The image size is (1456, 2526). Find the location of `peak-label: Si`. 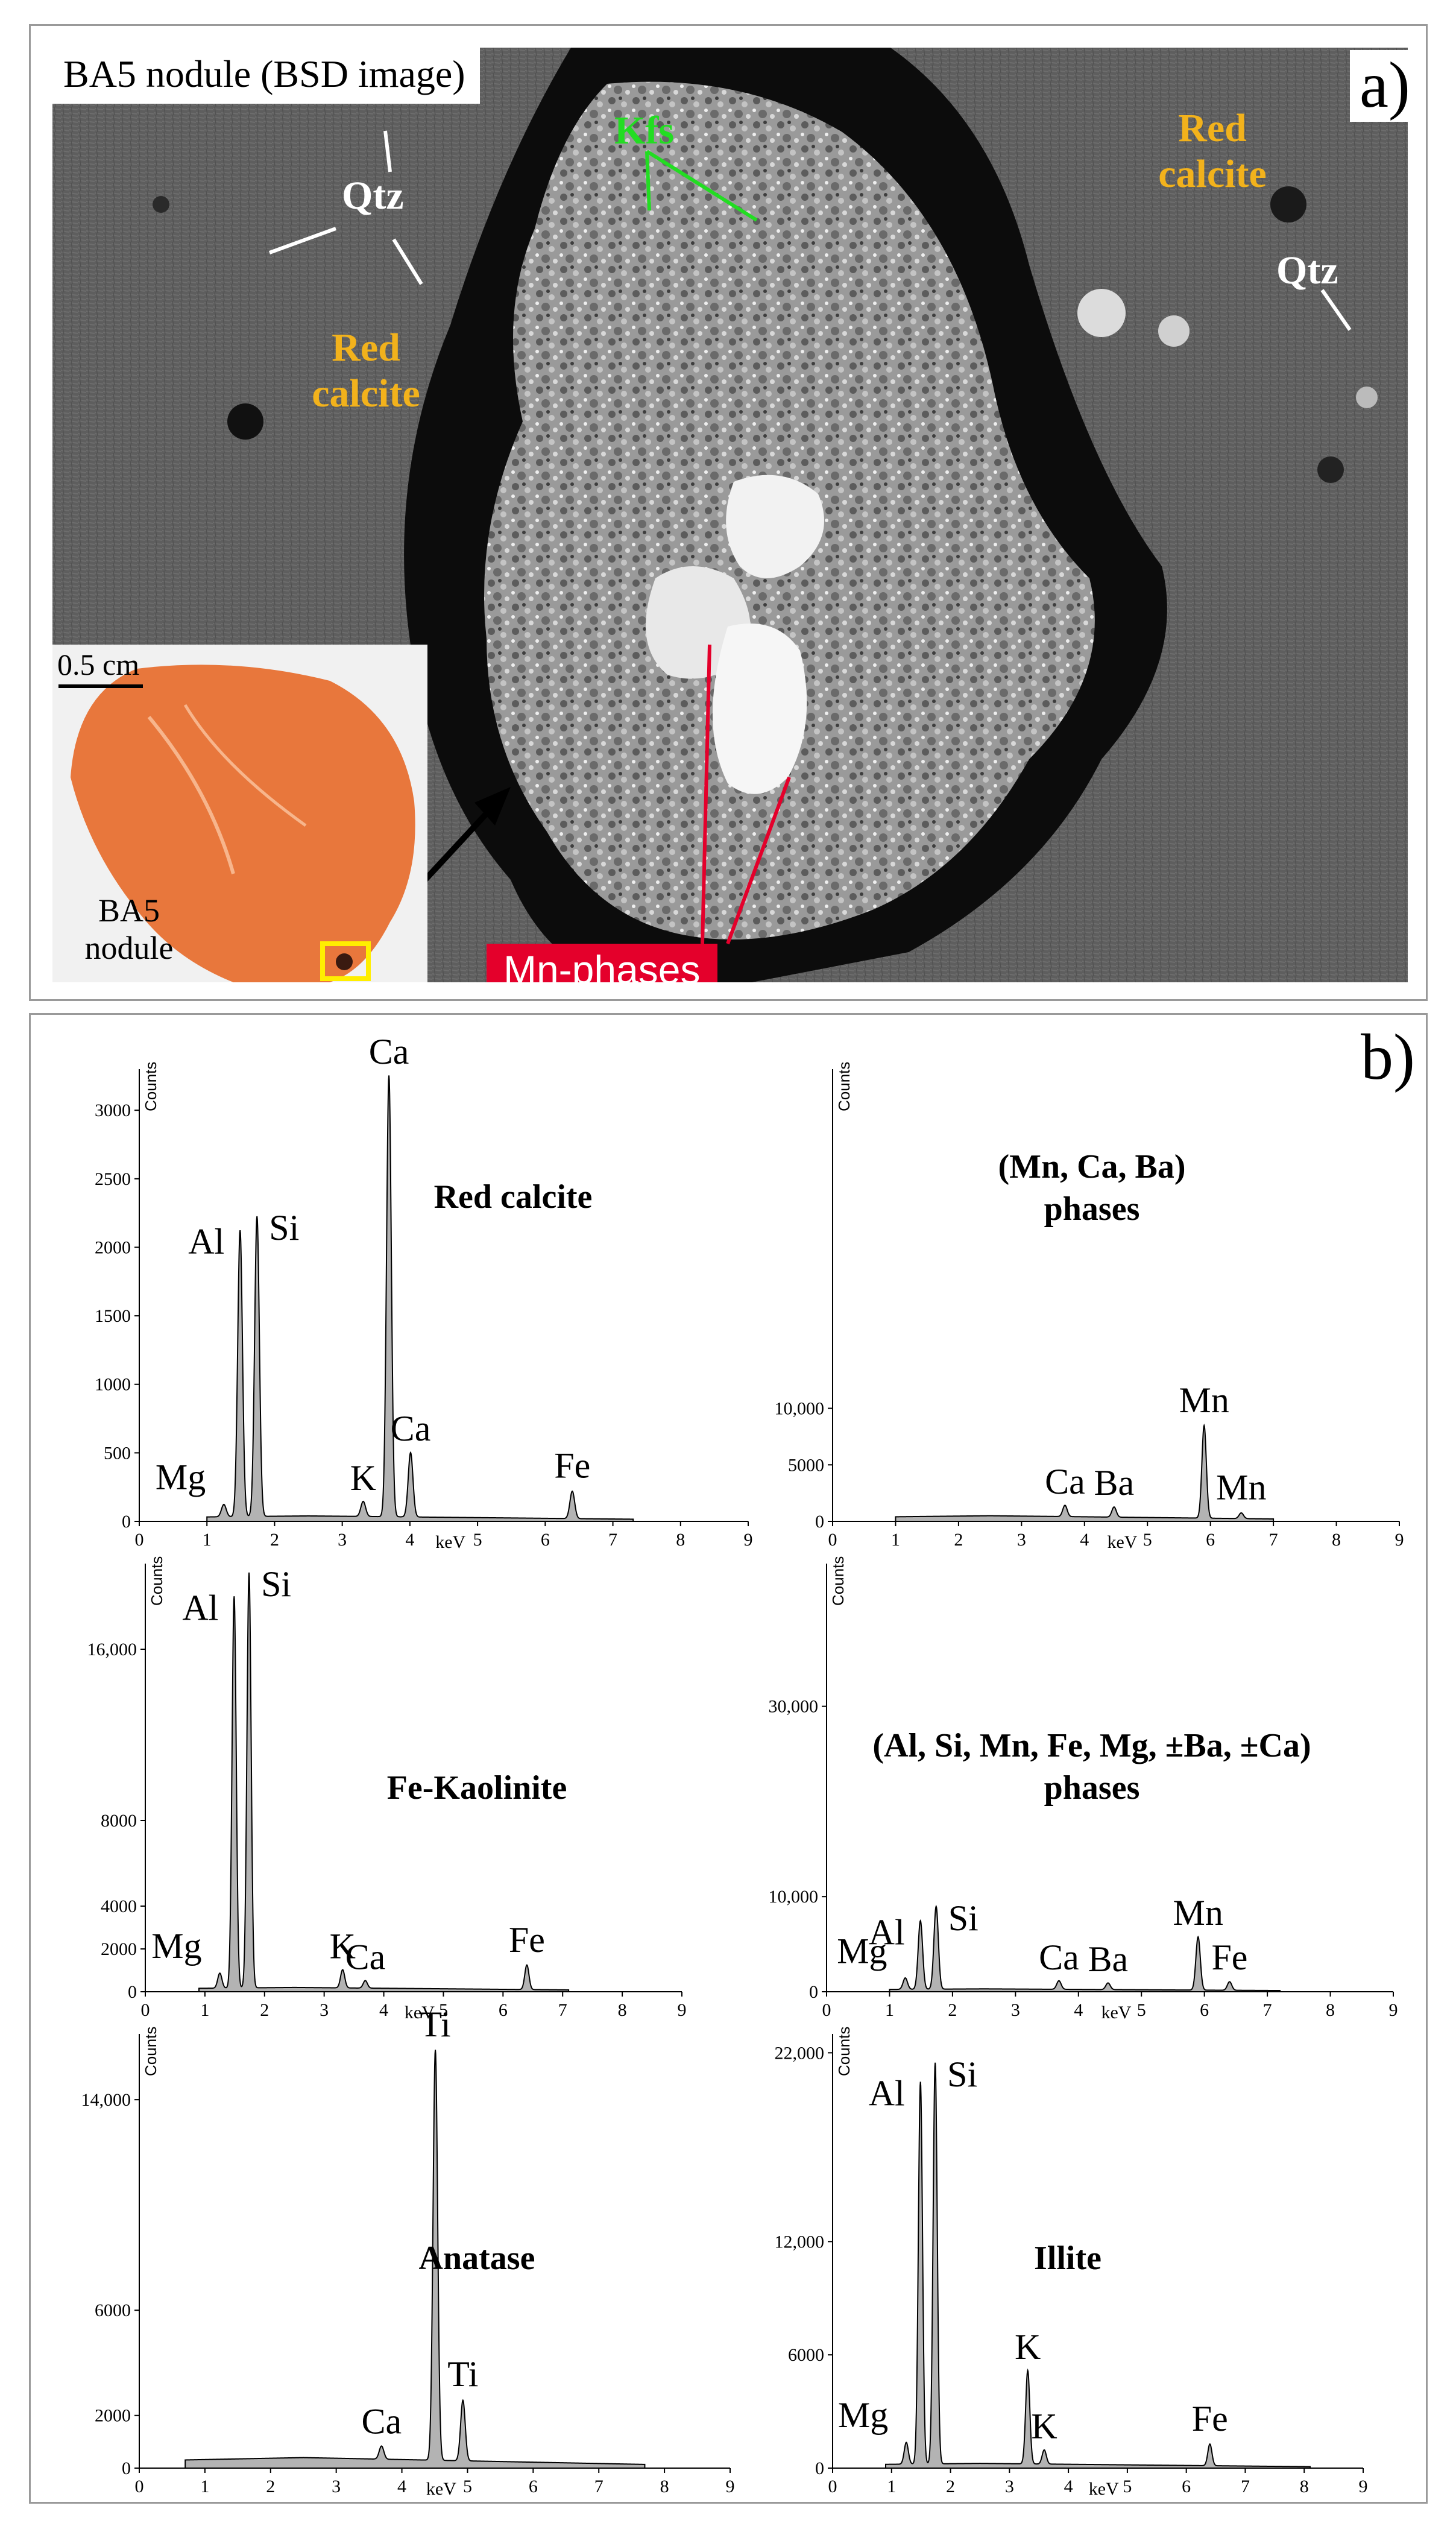

peak-label: Si is located at coordinates (962, 2074).